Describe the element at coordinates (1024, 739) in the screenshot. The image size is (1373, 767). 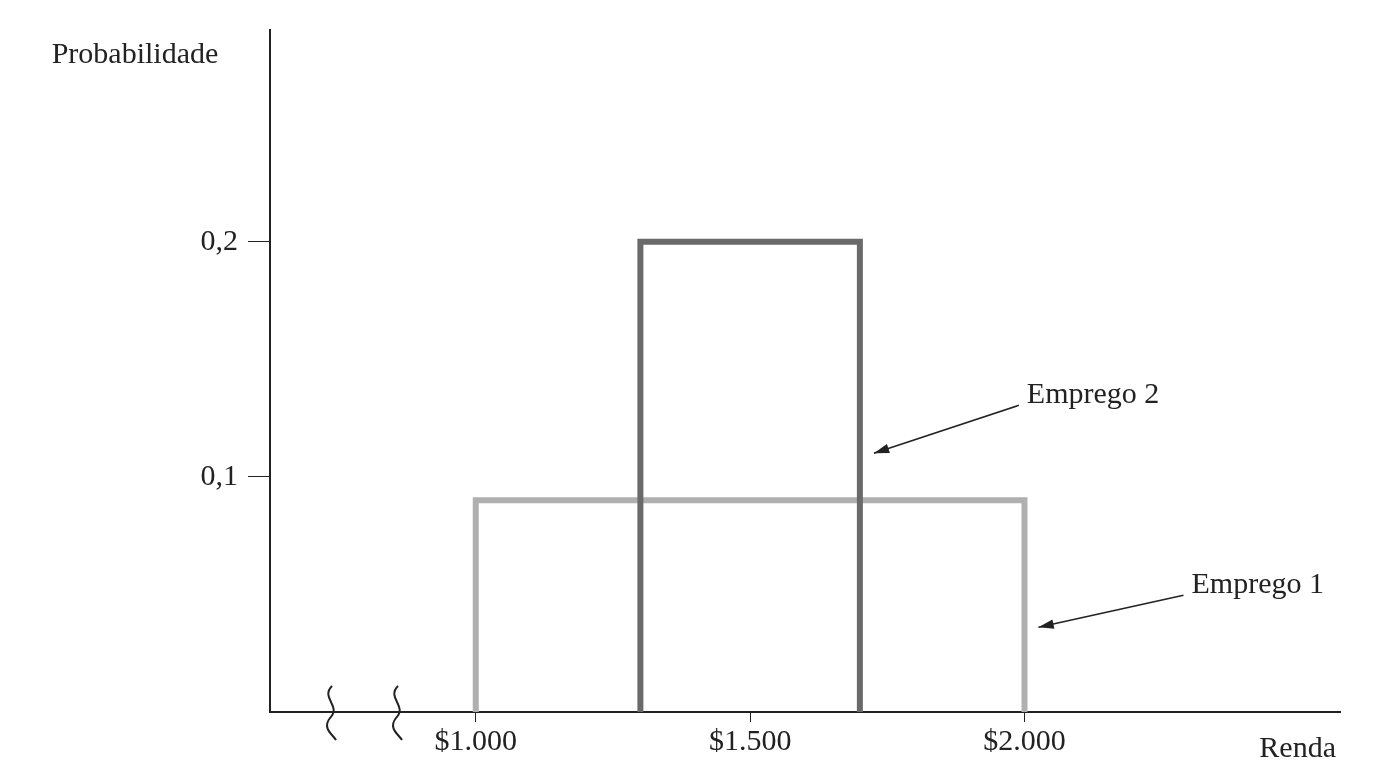
I see `x-tick-label: $2.000` at that location.